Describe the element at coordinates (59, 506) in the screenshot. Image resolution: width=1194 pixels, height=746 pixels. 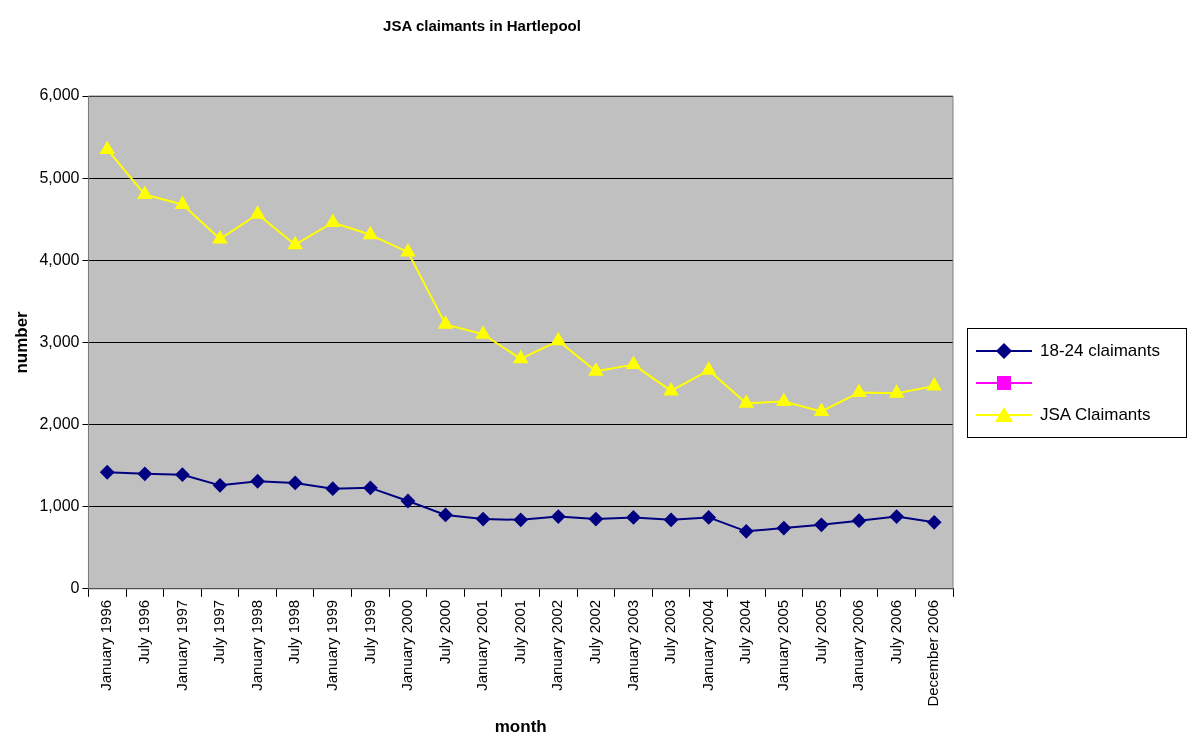
I see `y-tick-label: 1,000` at that location.